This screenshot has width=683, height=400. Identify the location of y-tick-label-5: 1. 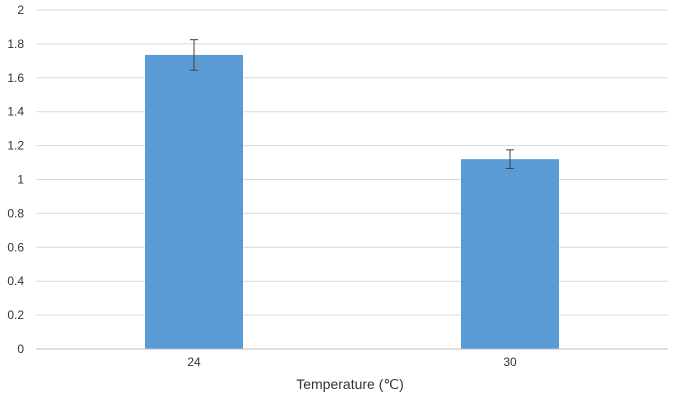
(20, 180).